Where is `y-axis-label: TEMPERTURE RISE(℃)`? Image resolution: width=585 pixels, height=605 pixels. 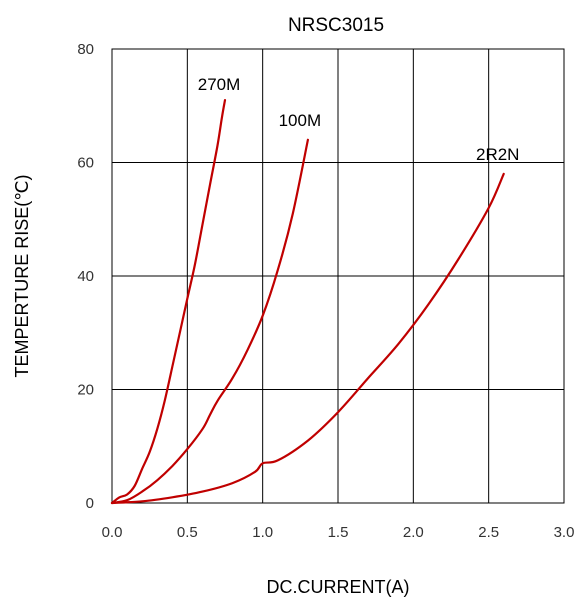 y-axis-label: TEMPERTURE RISE(℃) is located at coordinates (22, 276).